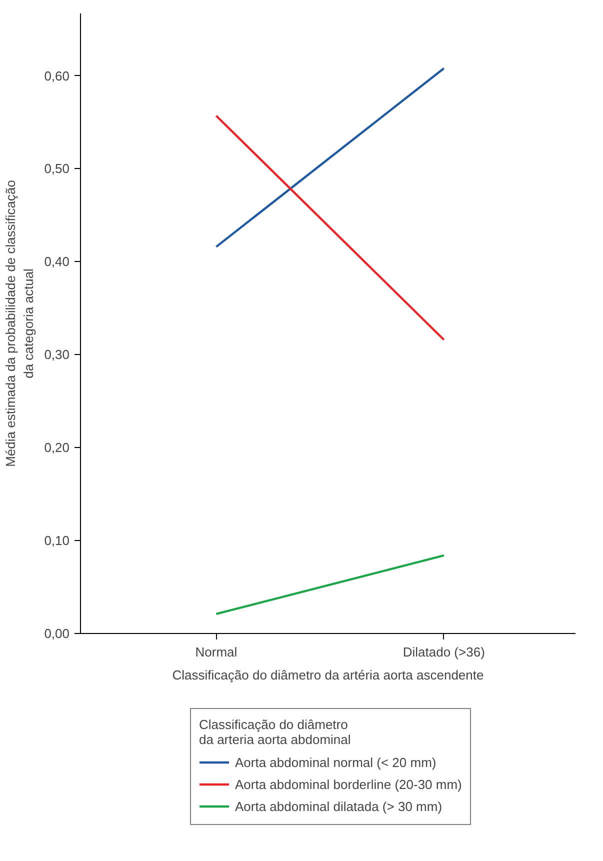  What do you see at coordinates (57, 354) in the screenshot?
I see `y-tick-label: 0,30` at bounding box center [57, 354].